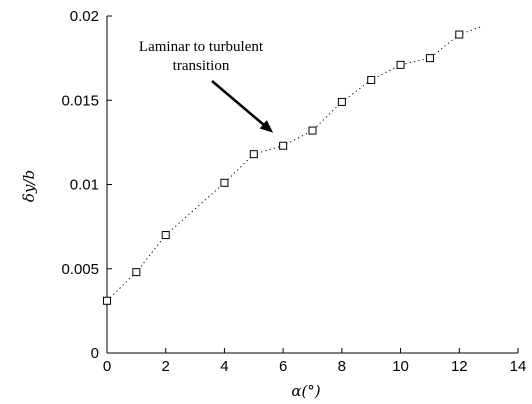 This screenshot has width=532, height=404. Describe the element at coordinates (305, 391) in the screenshot. I see `x-axis-label: α(°)` at that location.